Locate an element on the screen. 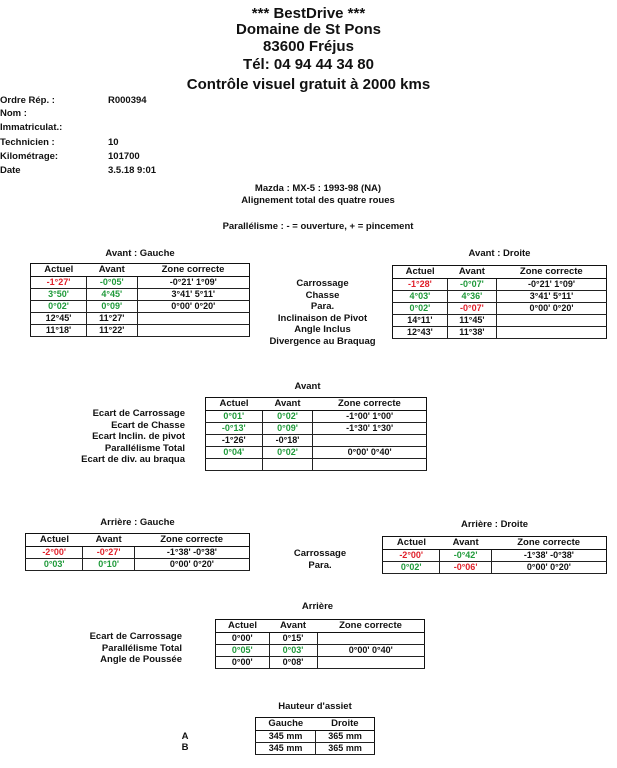  report-title: Contrôle visuel gratuit à 2000 kms is located at coordinates (308, 84).